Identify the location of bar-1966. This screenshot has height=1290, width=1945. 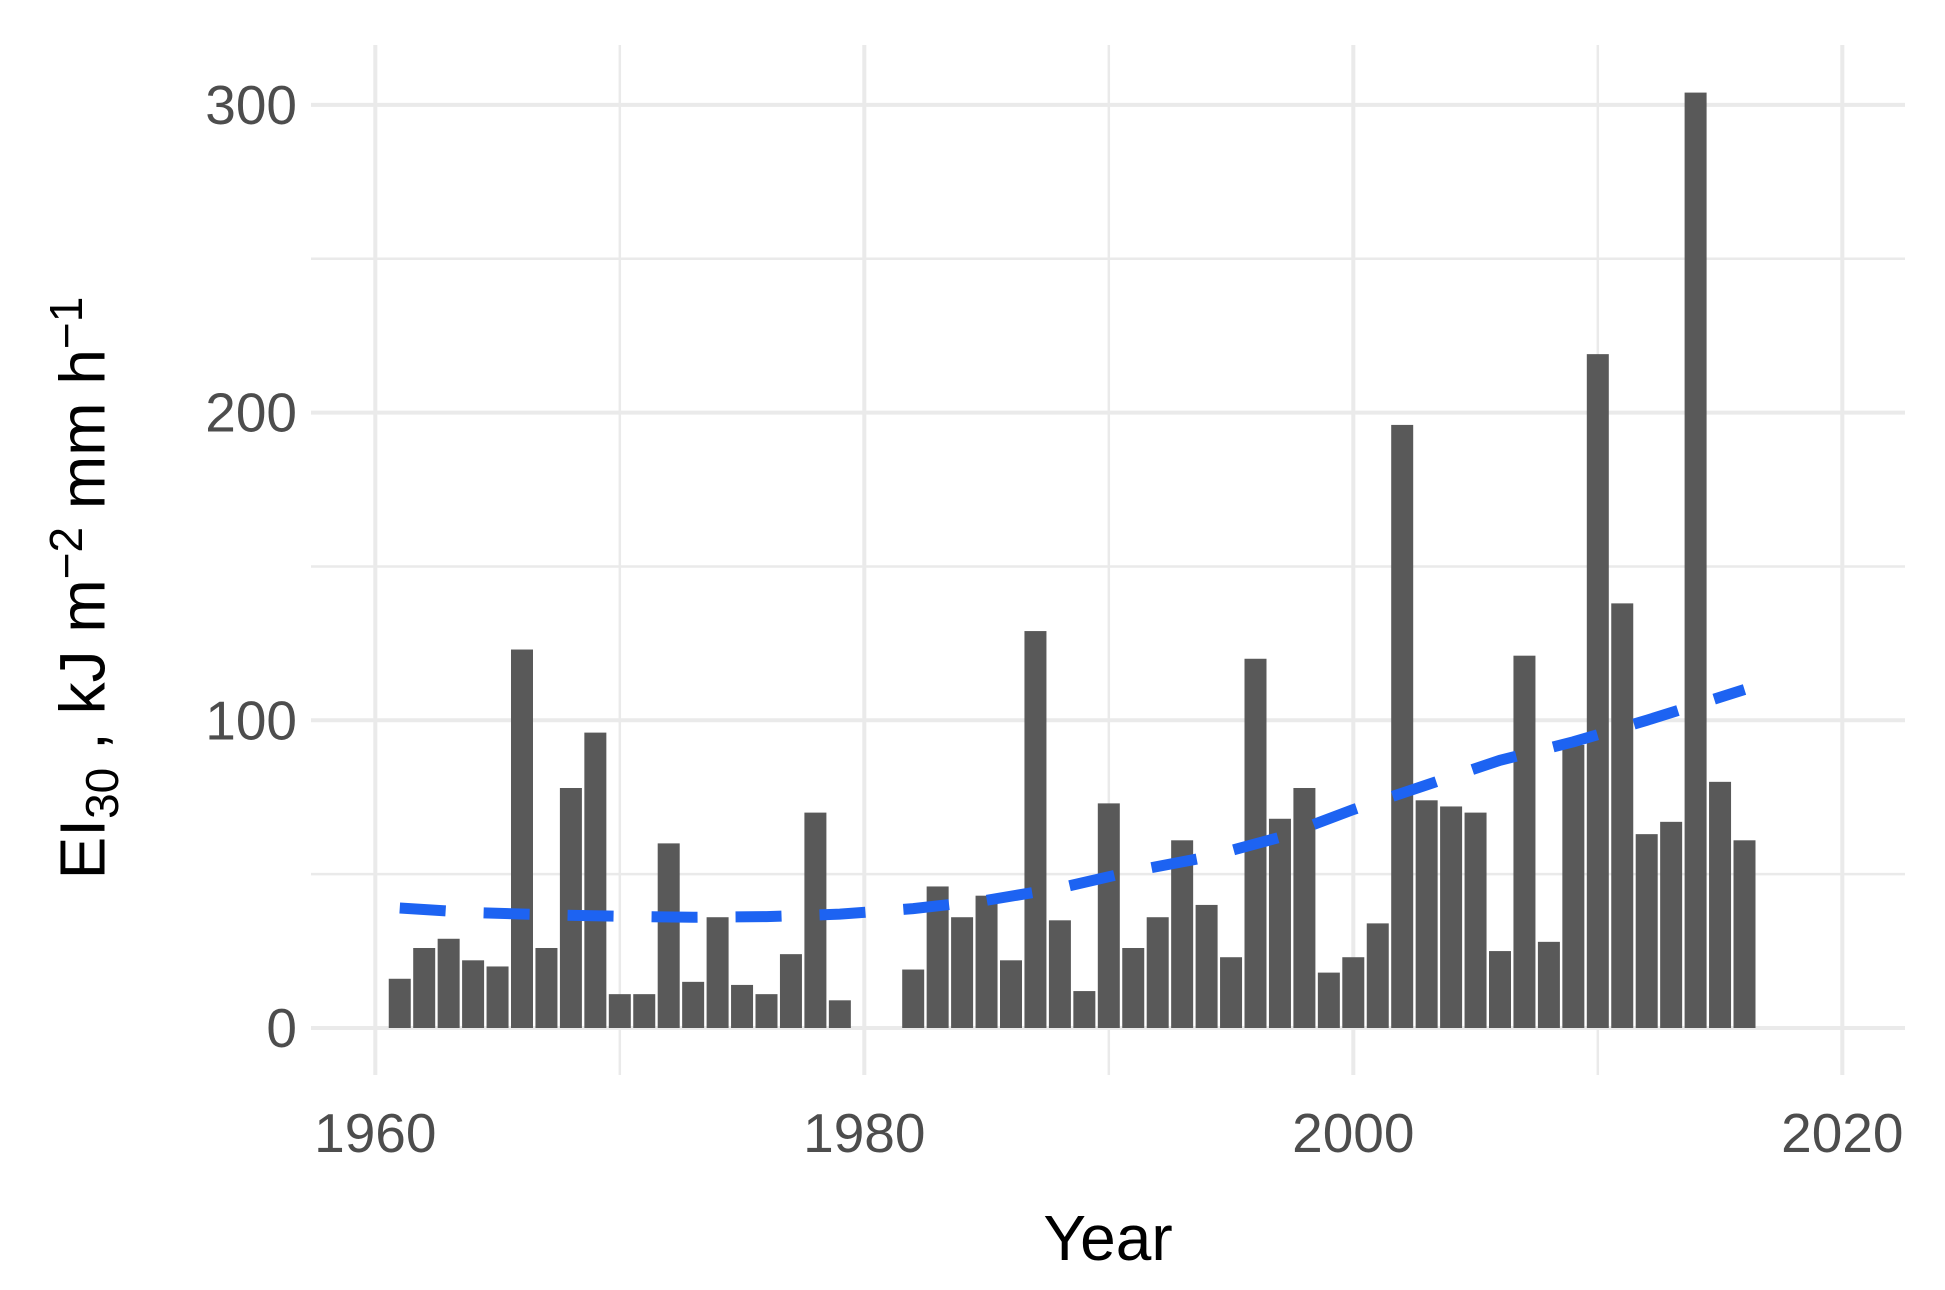
(522, 838).